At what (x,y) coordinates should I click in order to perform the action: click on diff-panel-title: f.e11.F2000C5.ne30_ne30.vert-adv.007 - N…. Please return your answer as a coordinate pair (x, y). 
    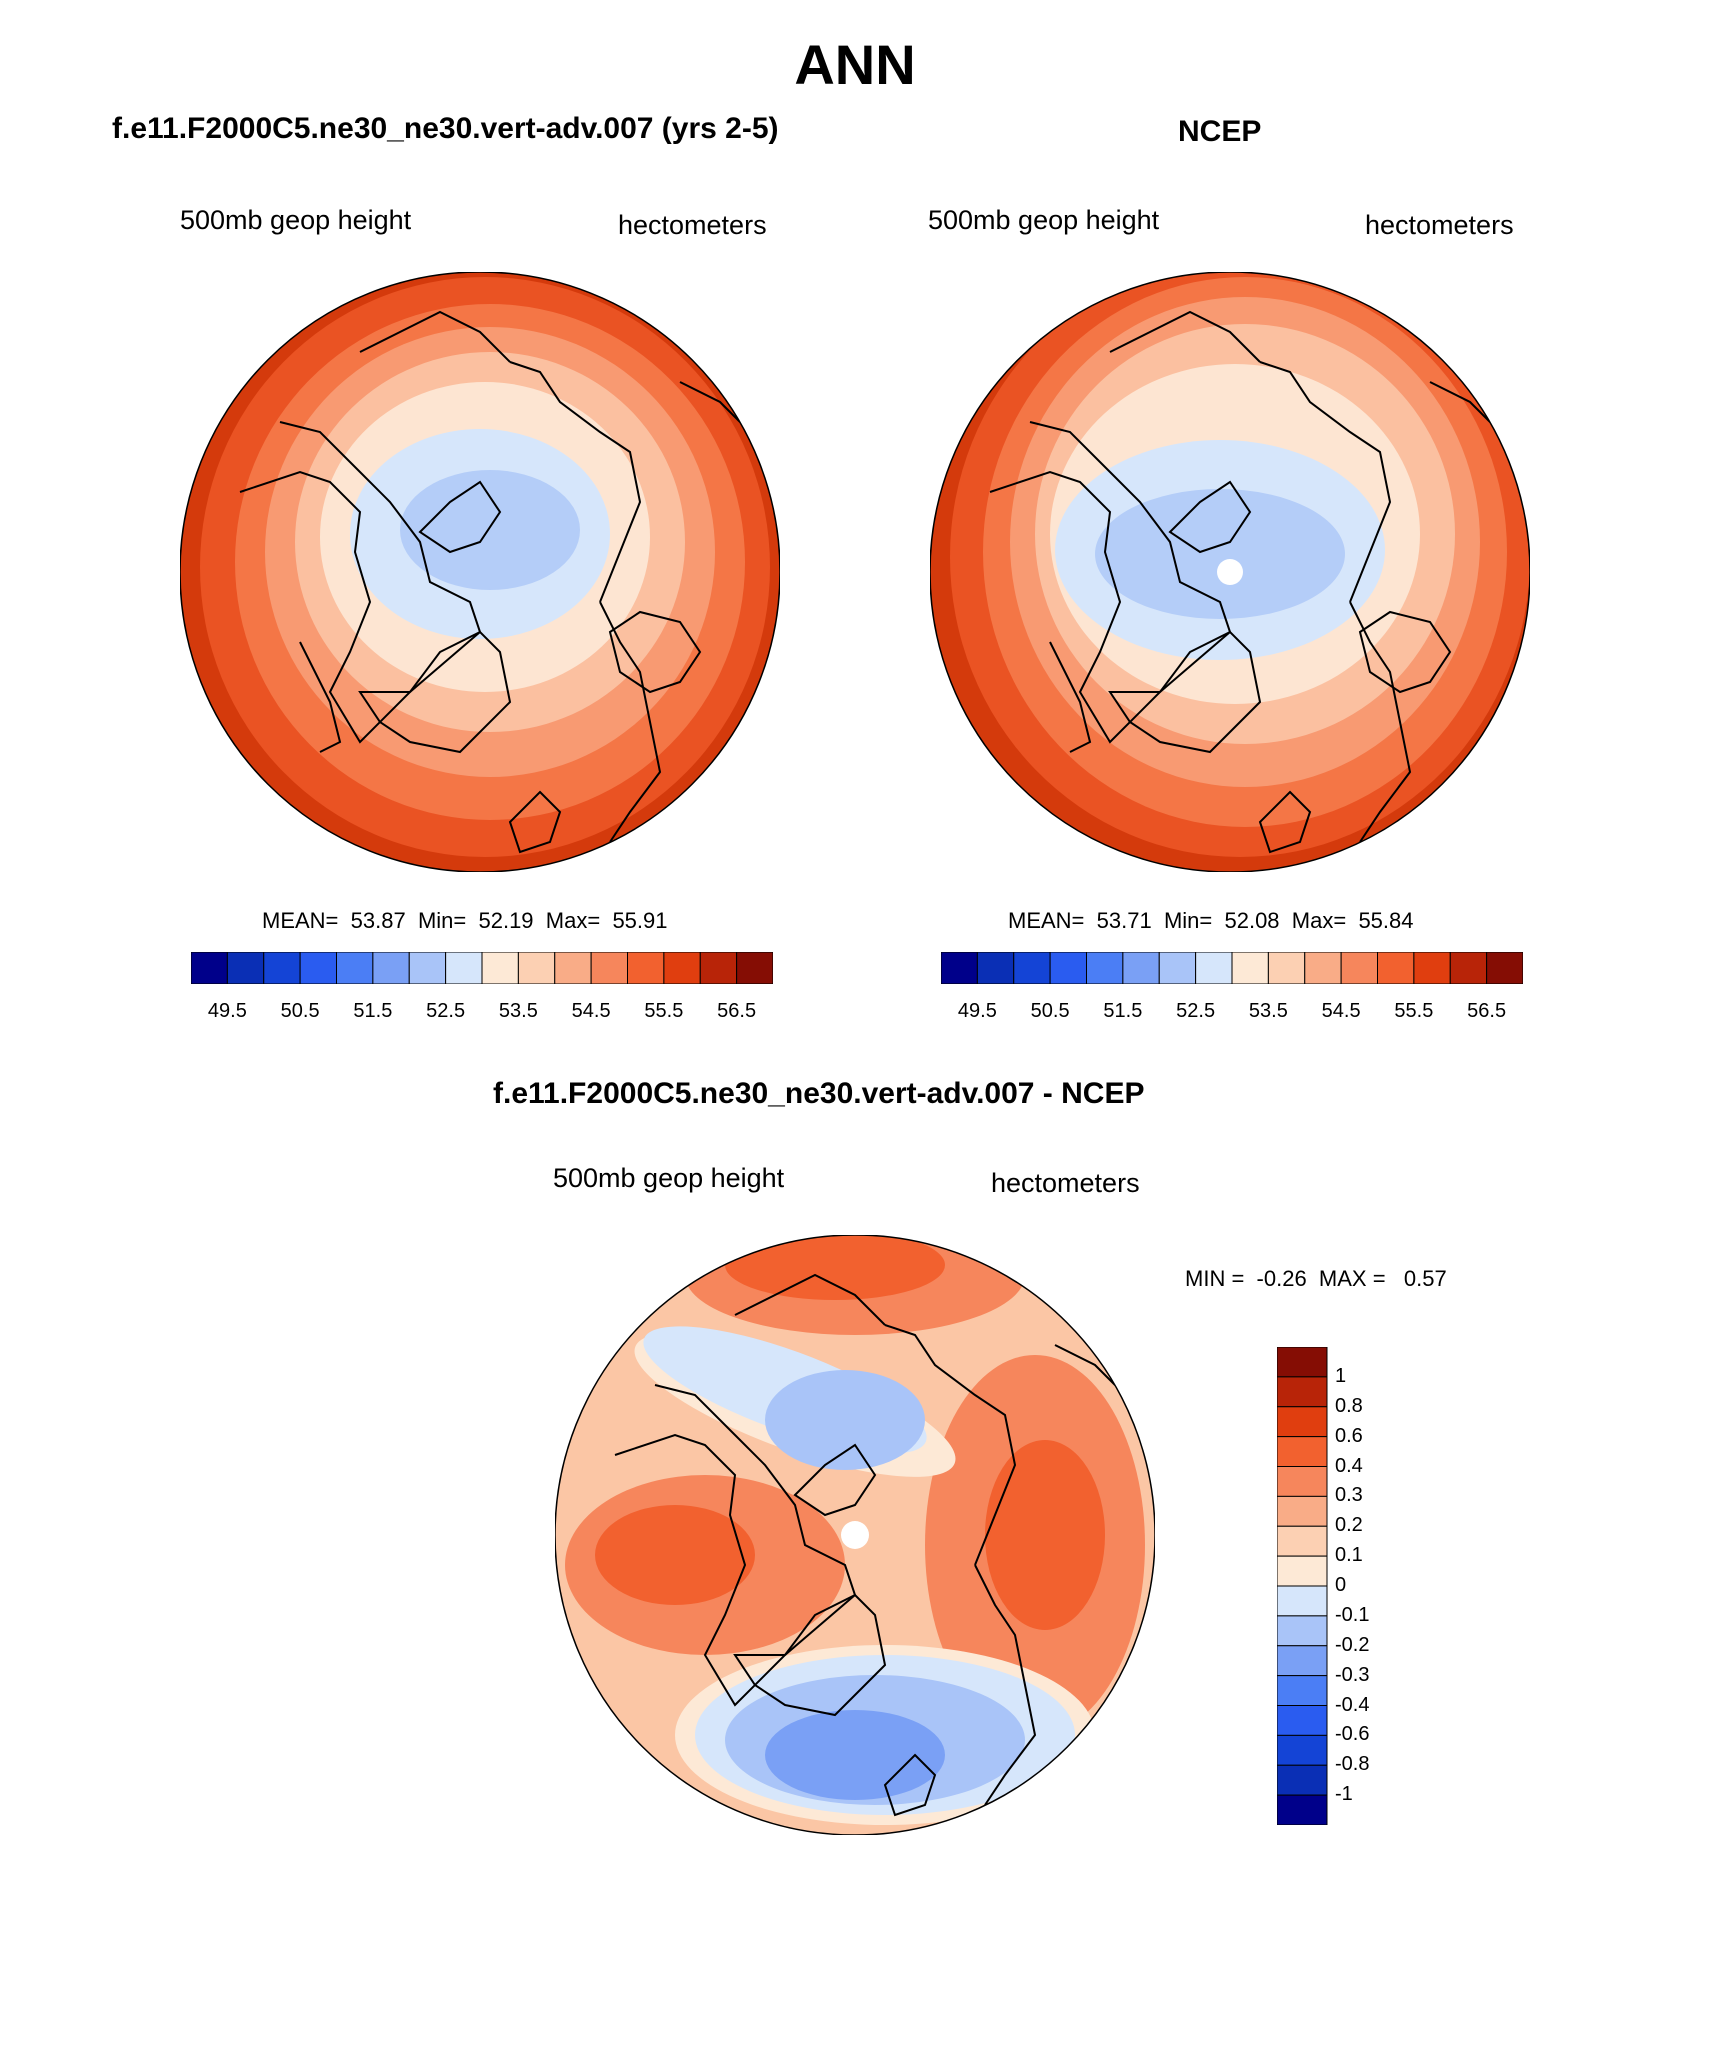
    Looking at the image, I should click on (819, 1093).